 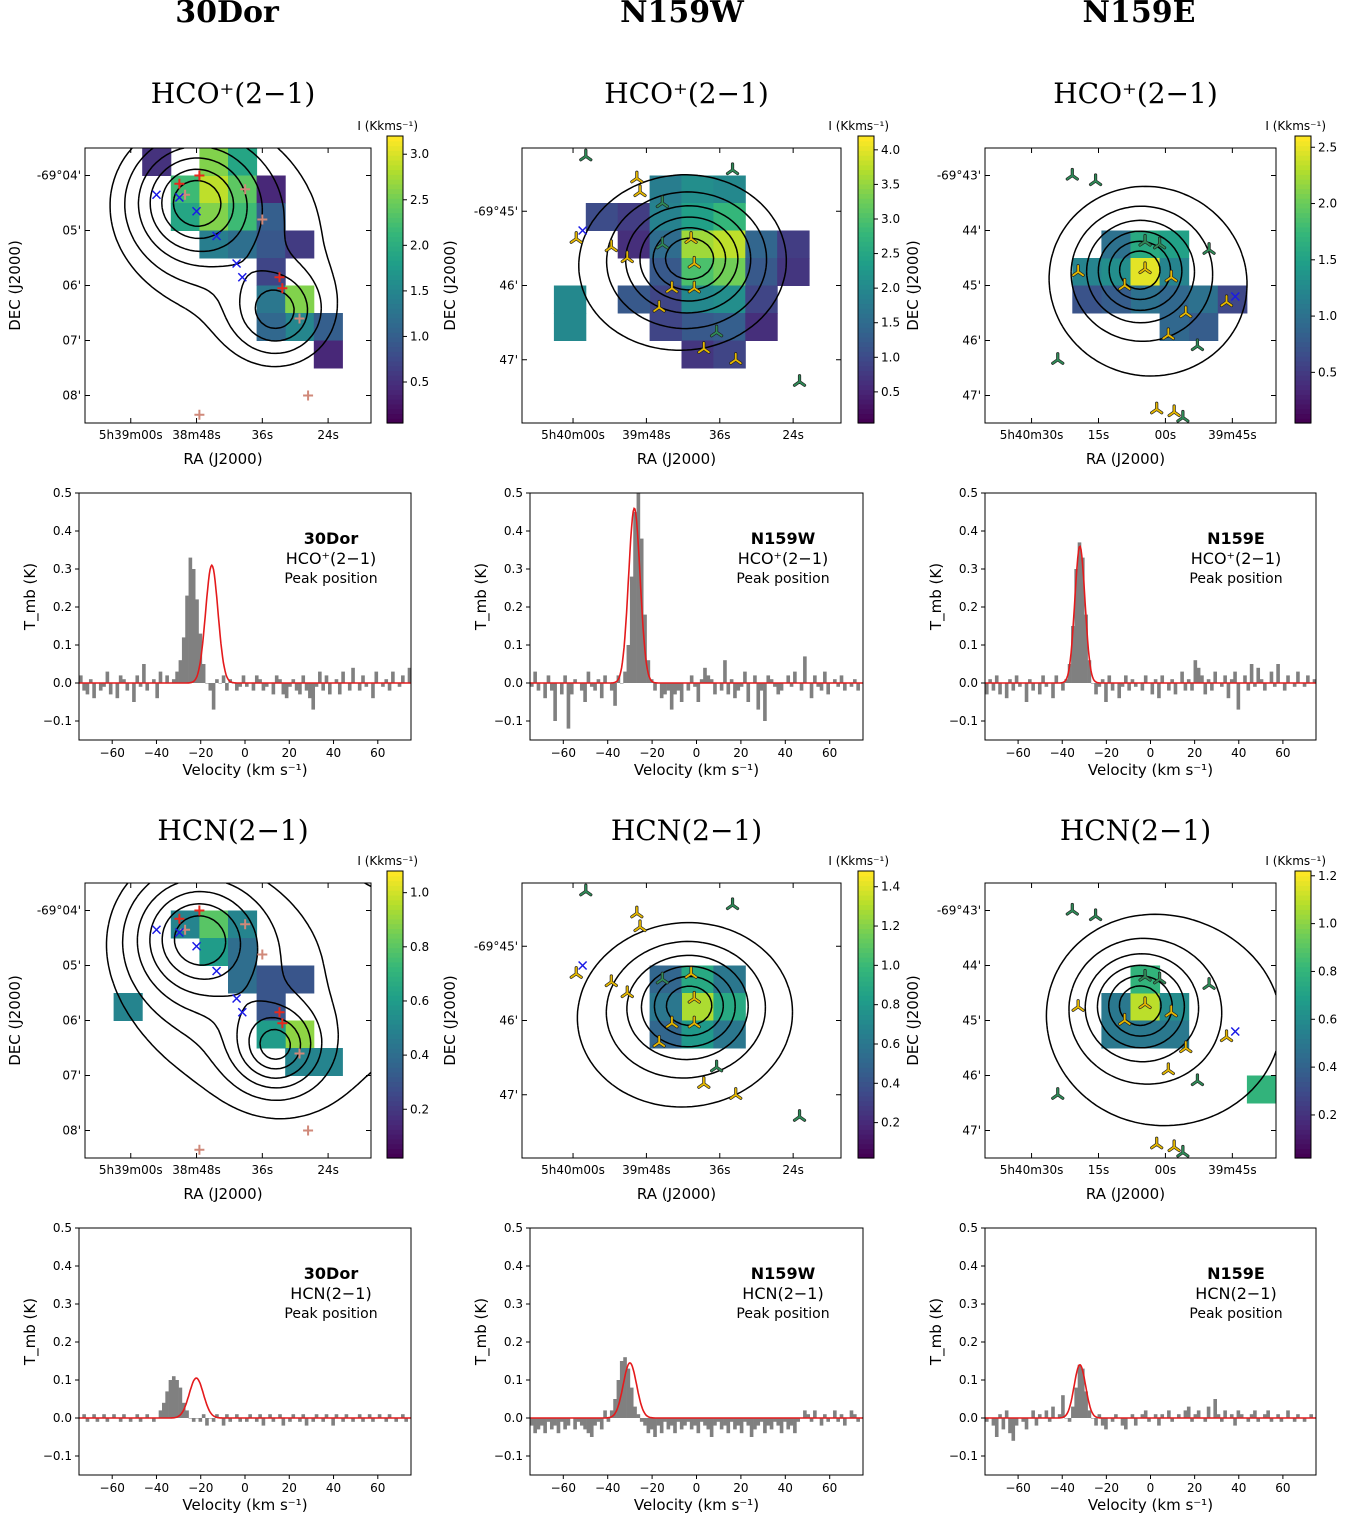 What do you see at coordinates (685, 15) in the screenshot?
I see `column-headers: 30Dor N159W N159E` at bounding box center [685, 15].